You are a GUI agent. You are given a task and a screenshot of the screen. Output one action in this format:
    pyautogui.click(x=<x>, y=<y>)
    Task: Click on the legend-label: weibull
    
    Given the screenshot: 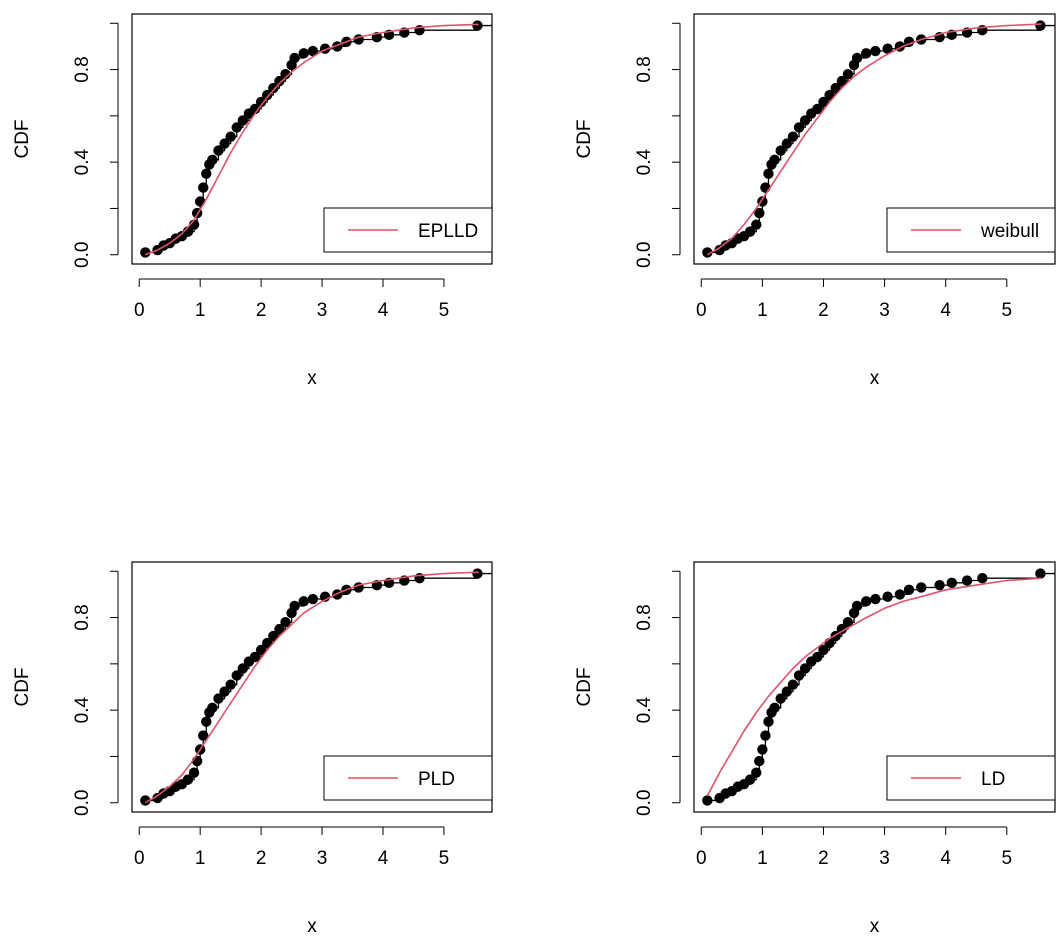 What is the action you would take?
    pyautogui.click(x=1009, y=231)
    